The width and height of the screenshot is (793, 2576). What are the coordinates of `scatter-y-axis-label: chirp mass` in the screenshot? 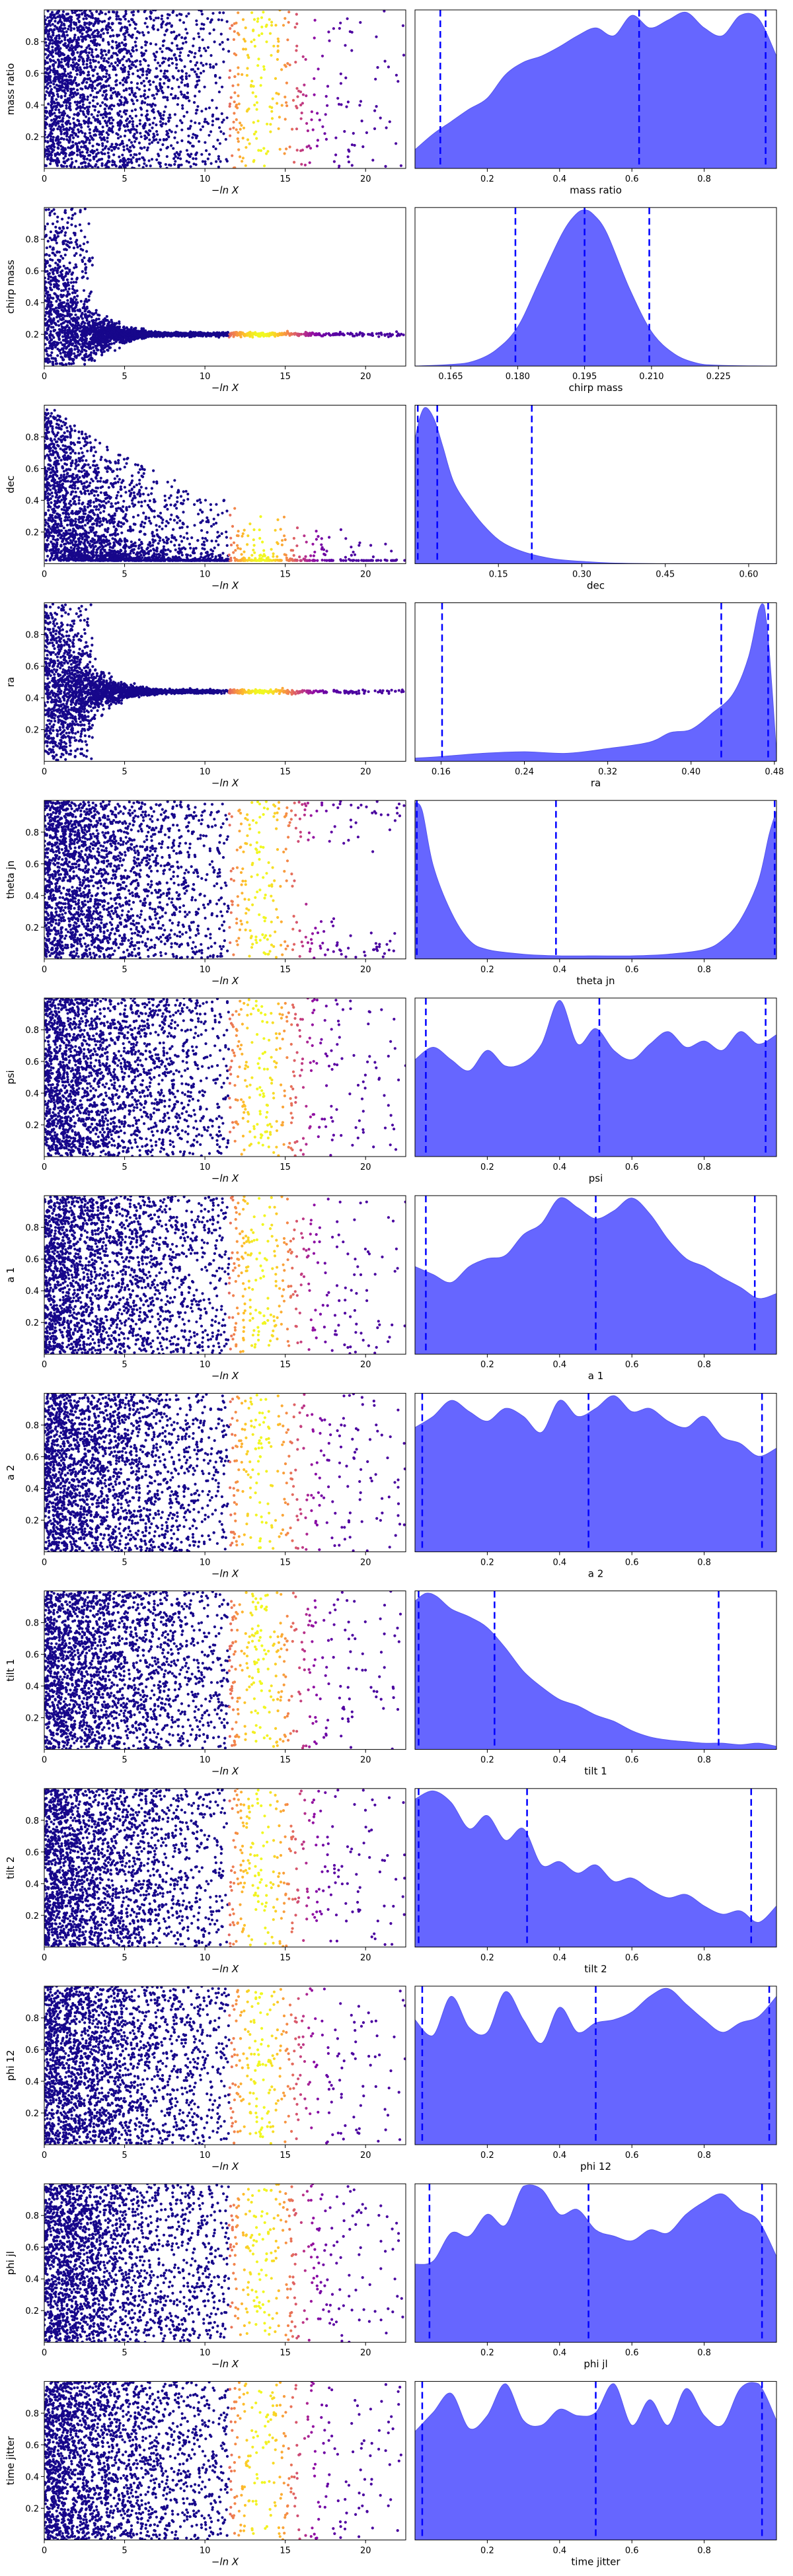 It's located at (11, 287).